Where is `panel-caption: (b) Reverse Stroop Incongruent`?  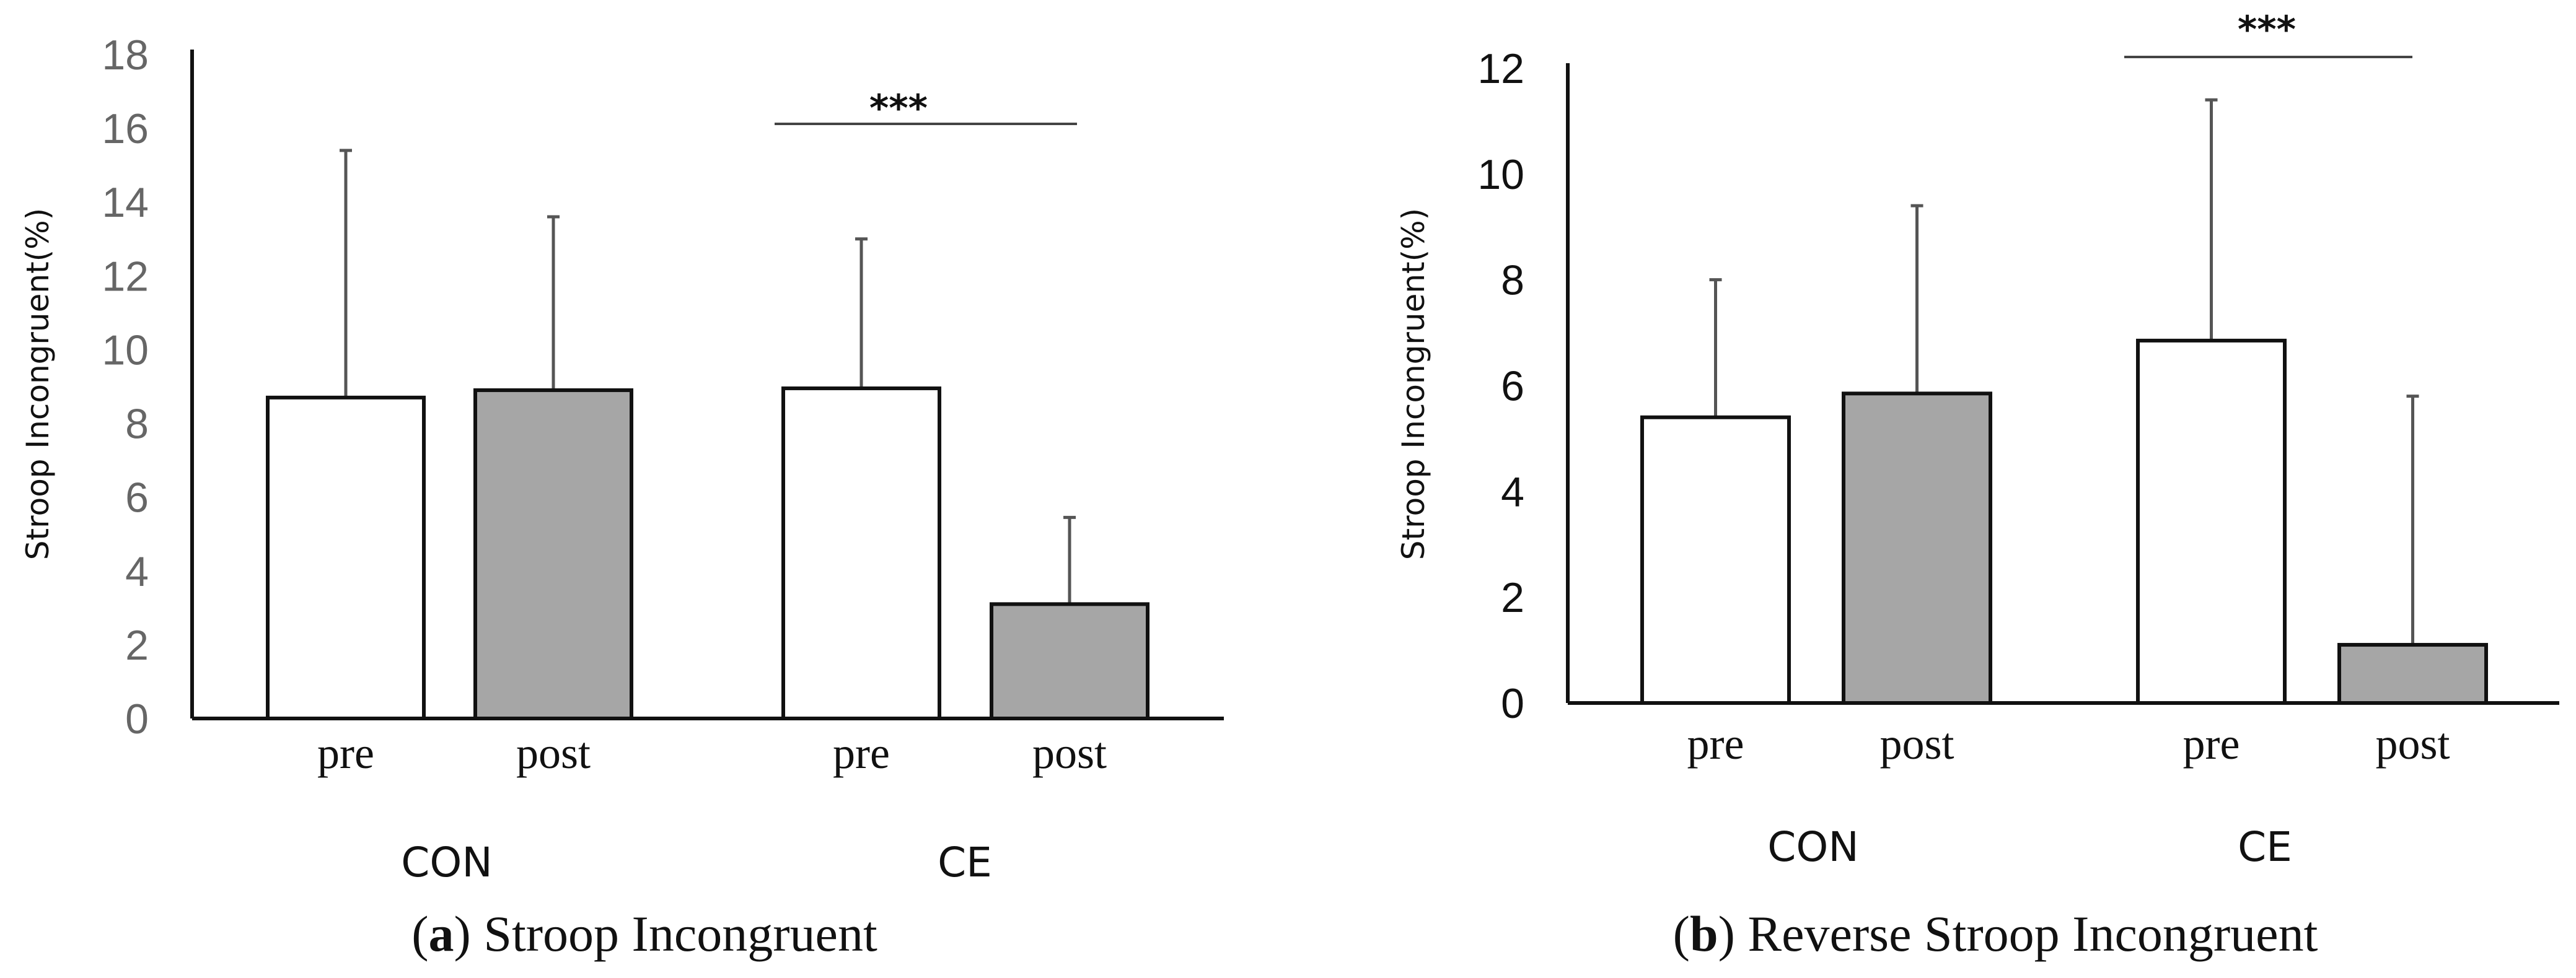
panel-caption: (b) Reverse Stroop Incongruent is located at coordinates (1995, 934).